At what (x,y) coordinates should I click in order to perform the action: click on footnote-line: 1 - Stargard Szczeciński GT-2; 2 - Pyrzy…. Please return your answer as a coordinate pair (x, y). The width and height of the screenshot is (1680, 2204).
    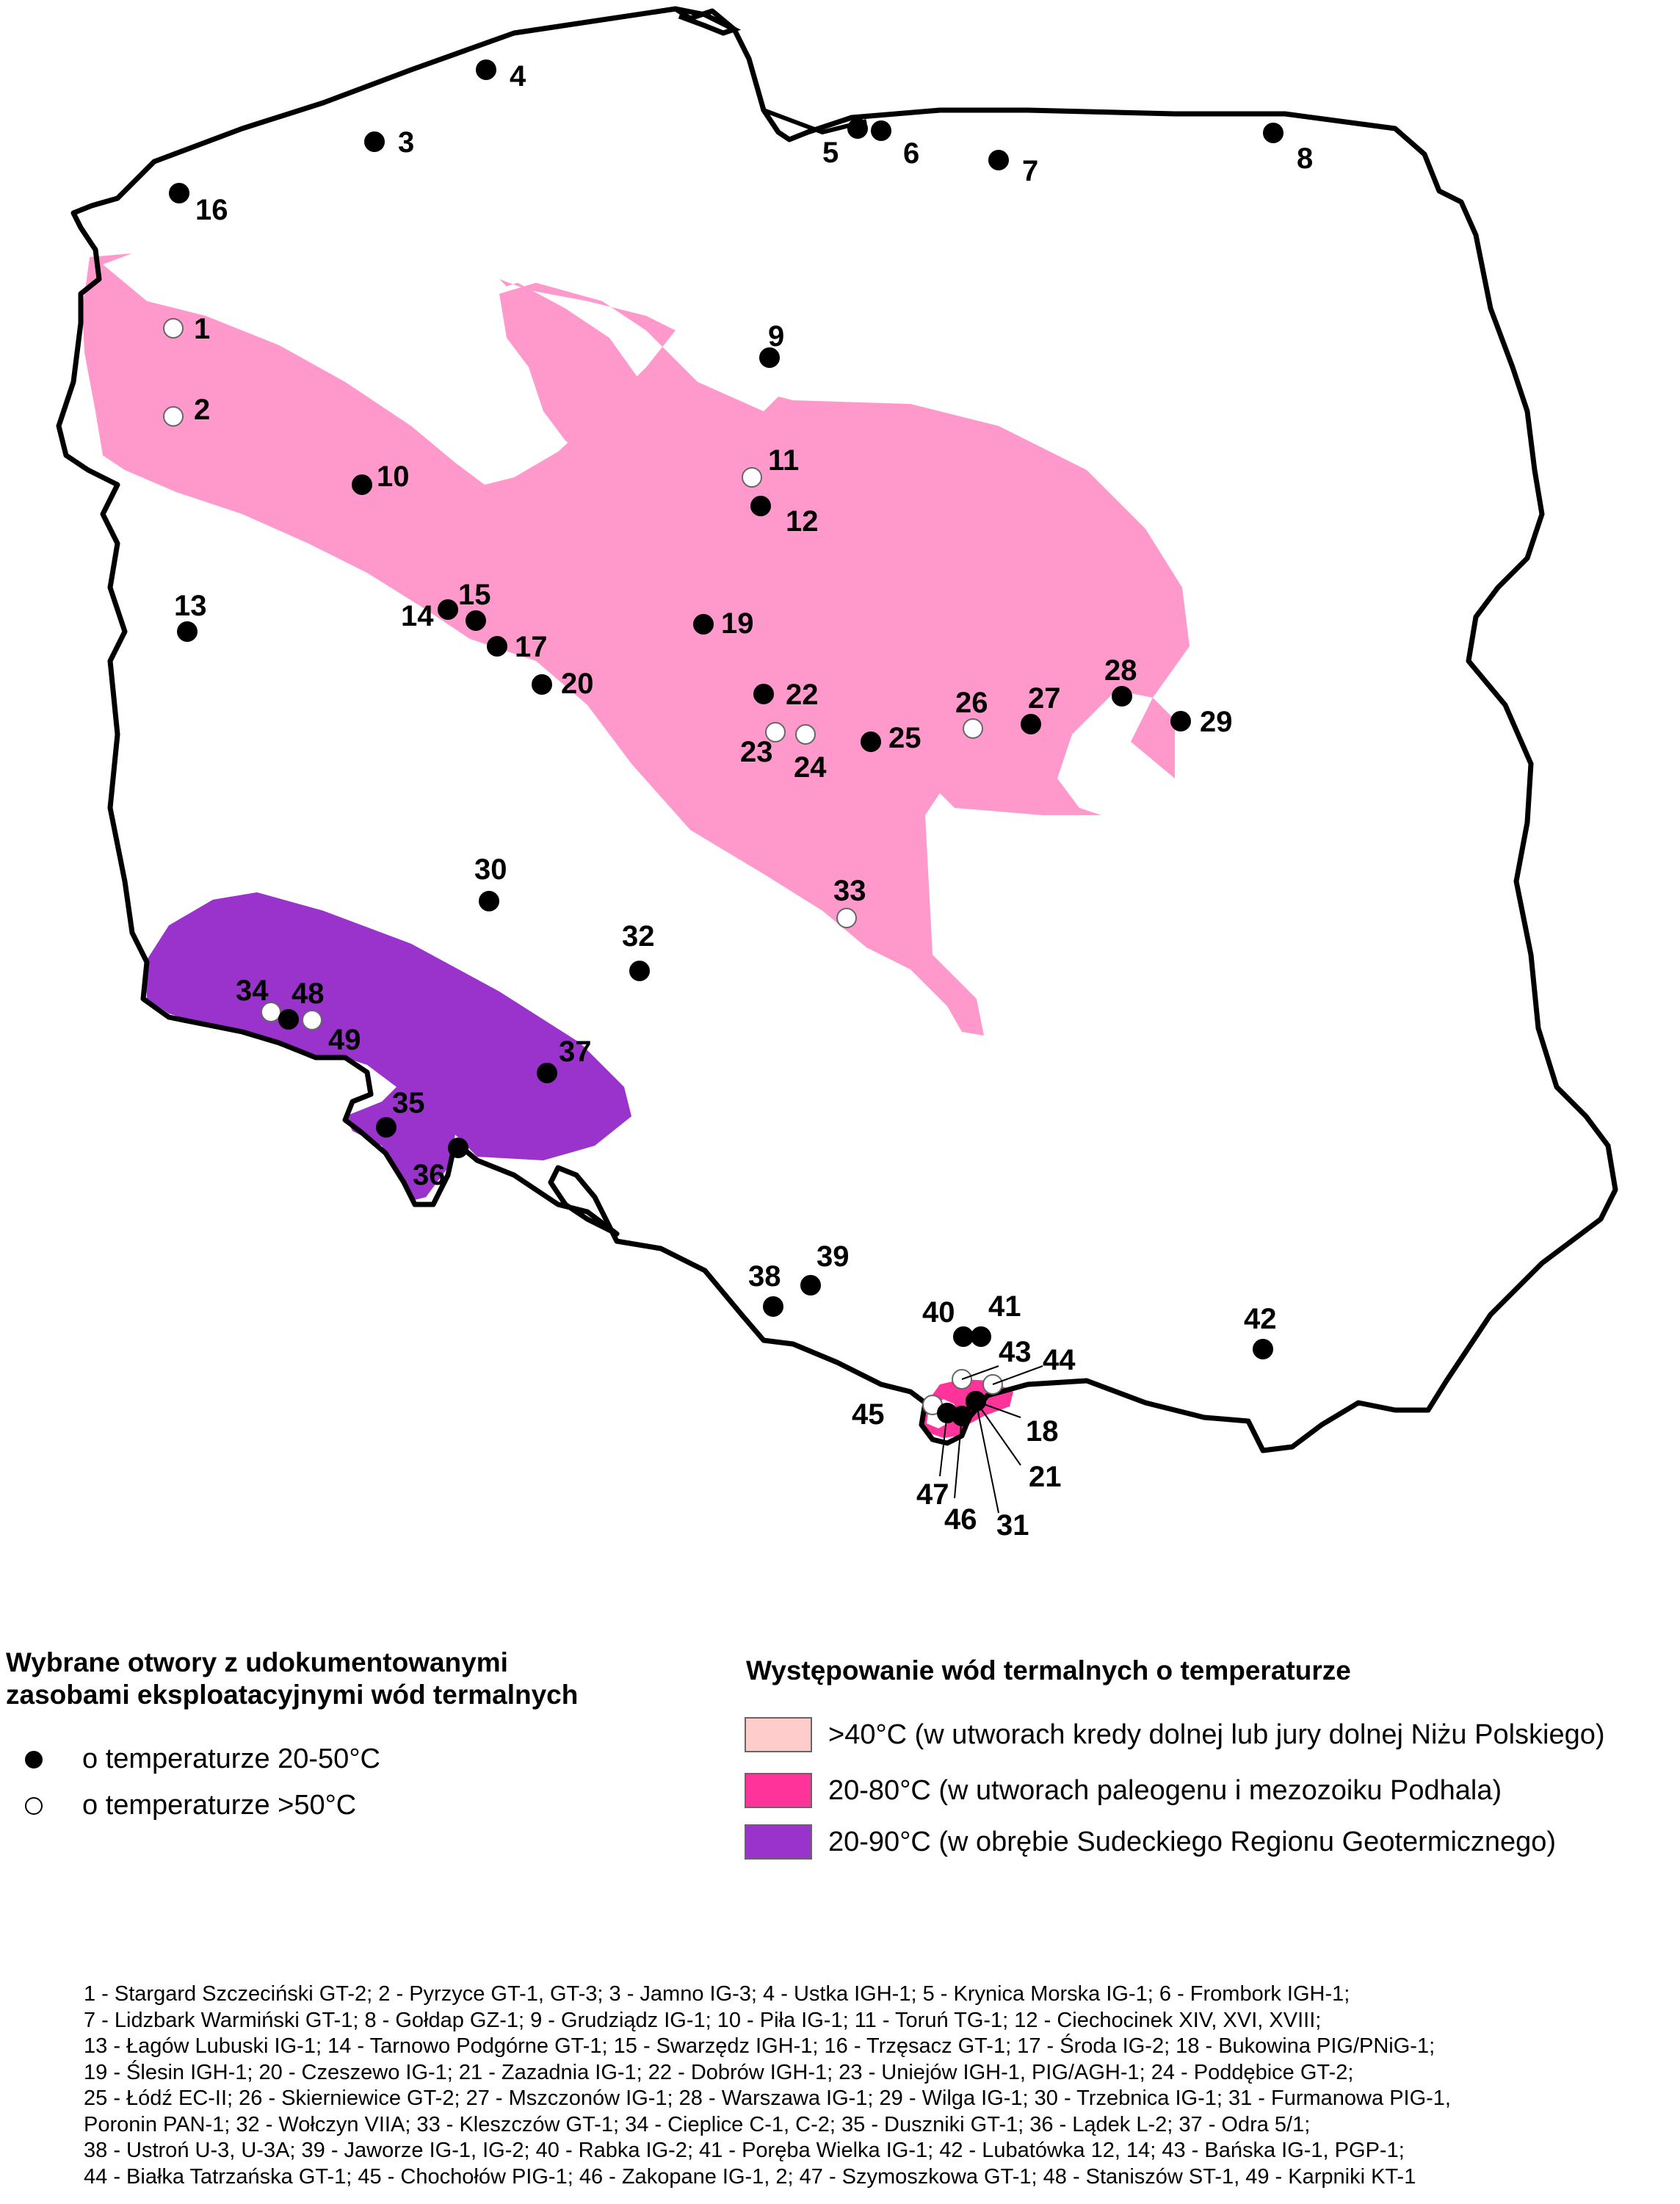
    Looking at the image, I should click on (717, 1994).